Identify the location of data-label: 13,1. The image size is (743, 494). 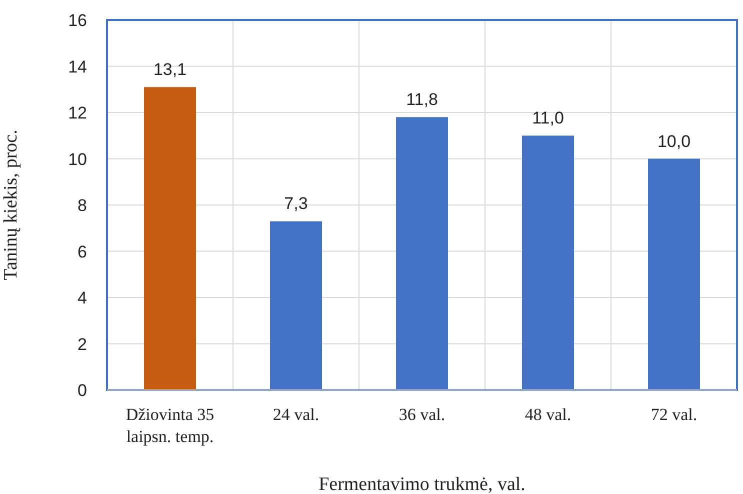
(170, 70).